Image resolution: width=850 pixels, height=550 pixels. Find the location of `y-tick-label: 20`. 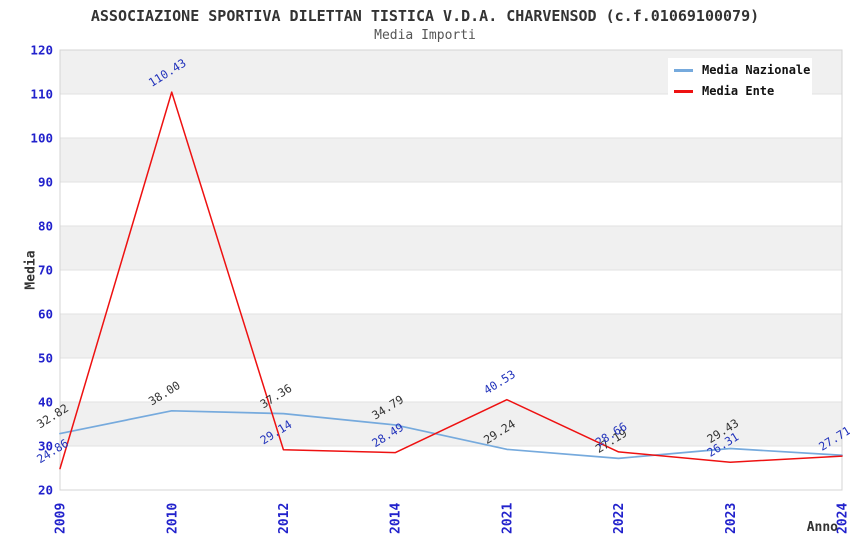

y-tick-label: 20 is located at coordinates (45, 489).